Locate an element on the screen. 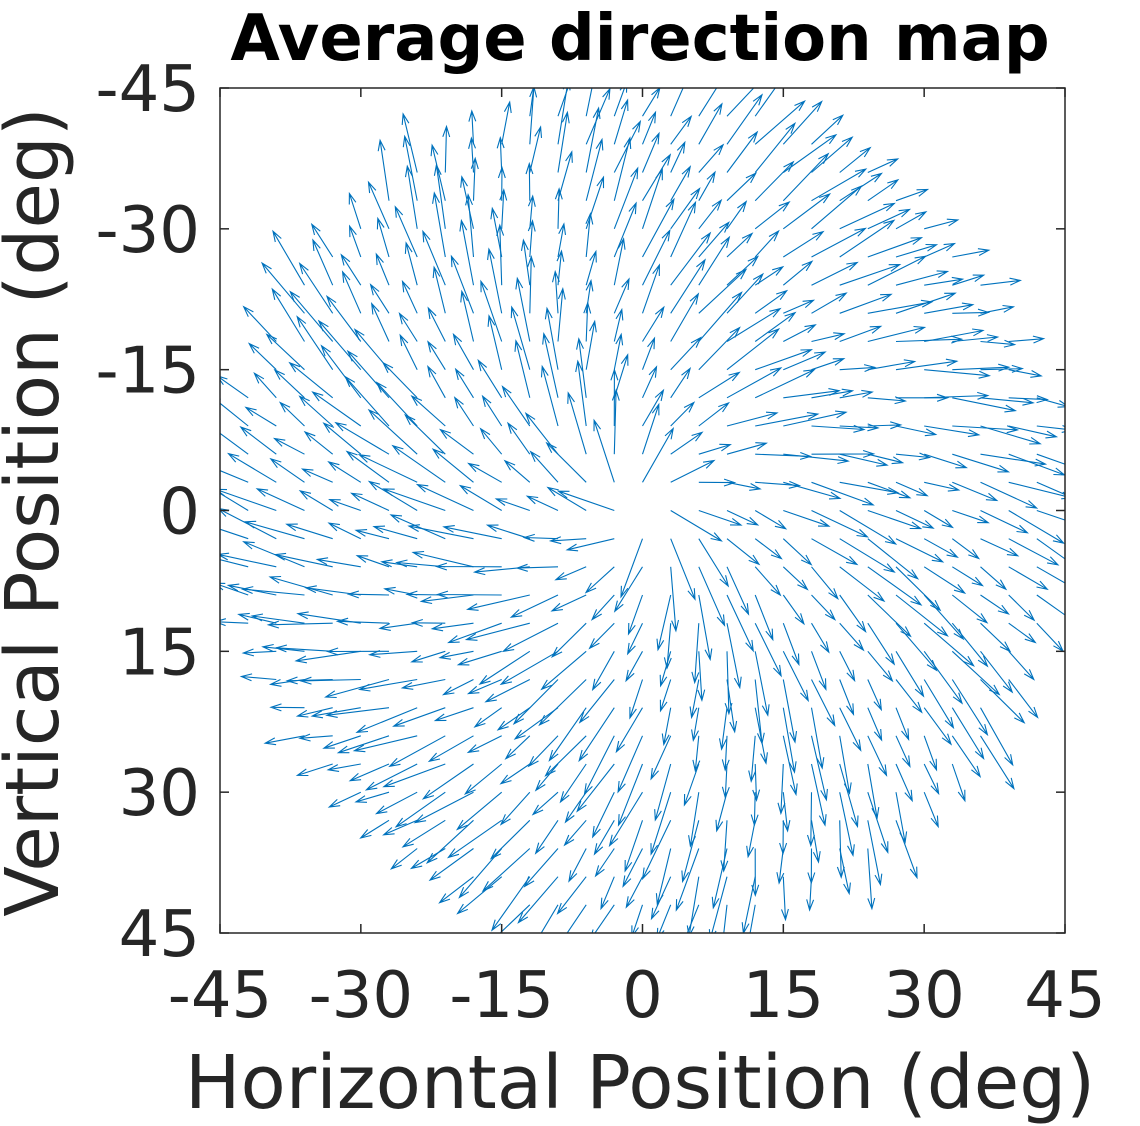 This screenshot has width=1140, height=1126. y-tick-label: 30 is located at coordinates (159, 794).